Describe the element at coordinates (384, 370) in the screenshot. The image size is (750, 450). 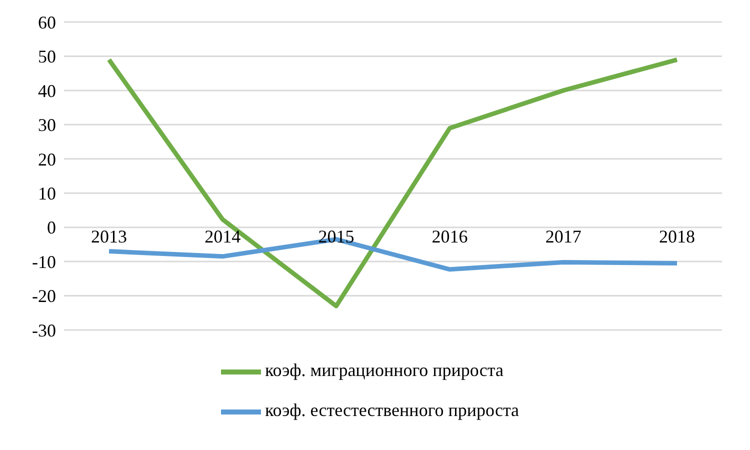
I see `legend-label: коэф. миграционного прироста` at that location.